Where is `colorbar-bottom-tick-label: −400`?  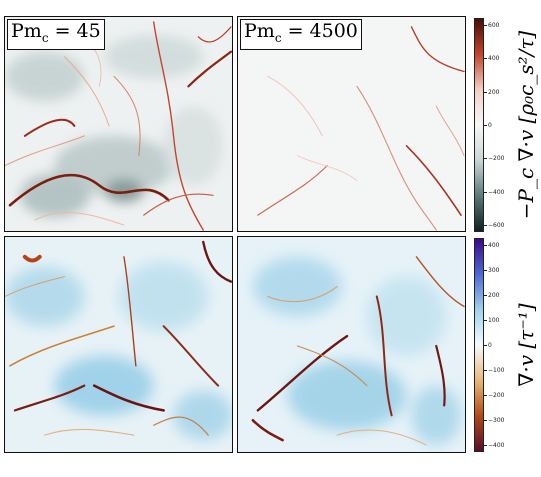
colorbar-bottom-tick-label: −400 is located at coordinates (496, 445).